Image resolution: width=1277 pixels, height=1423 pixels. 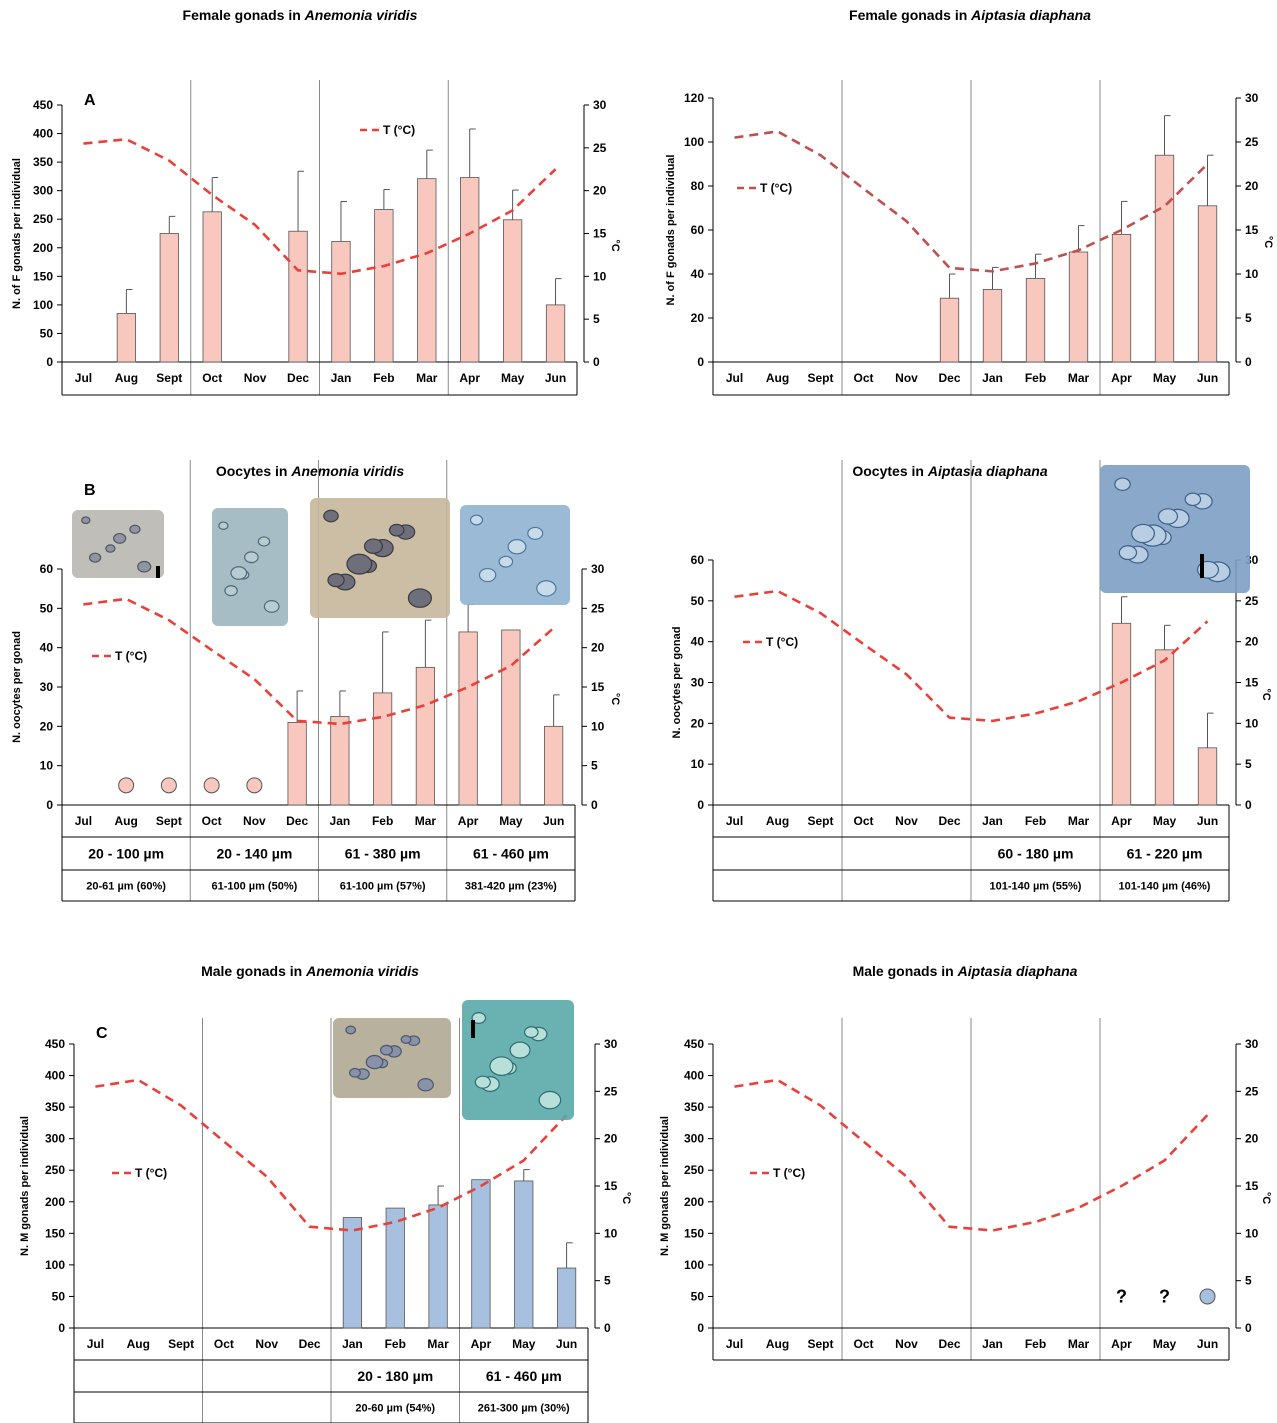 I want to click on panel-letter: B, so click(x=90, y=490).